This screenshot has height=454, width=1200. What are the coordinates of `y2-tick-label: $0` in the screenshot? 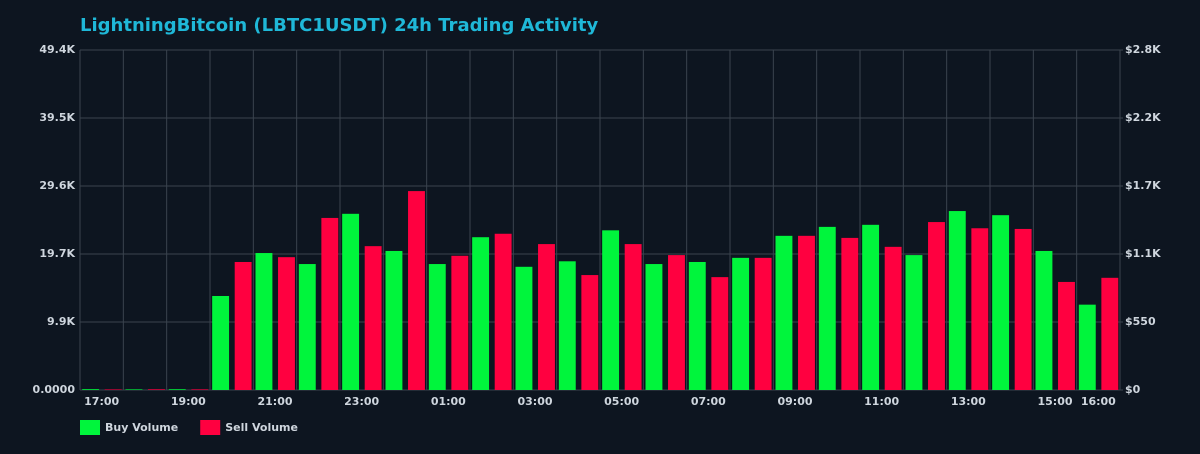 It's located at (1133, 389).